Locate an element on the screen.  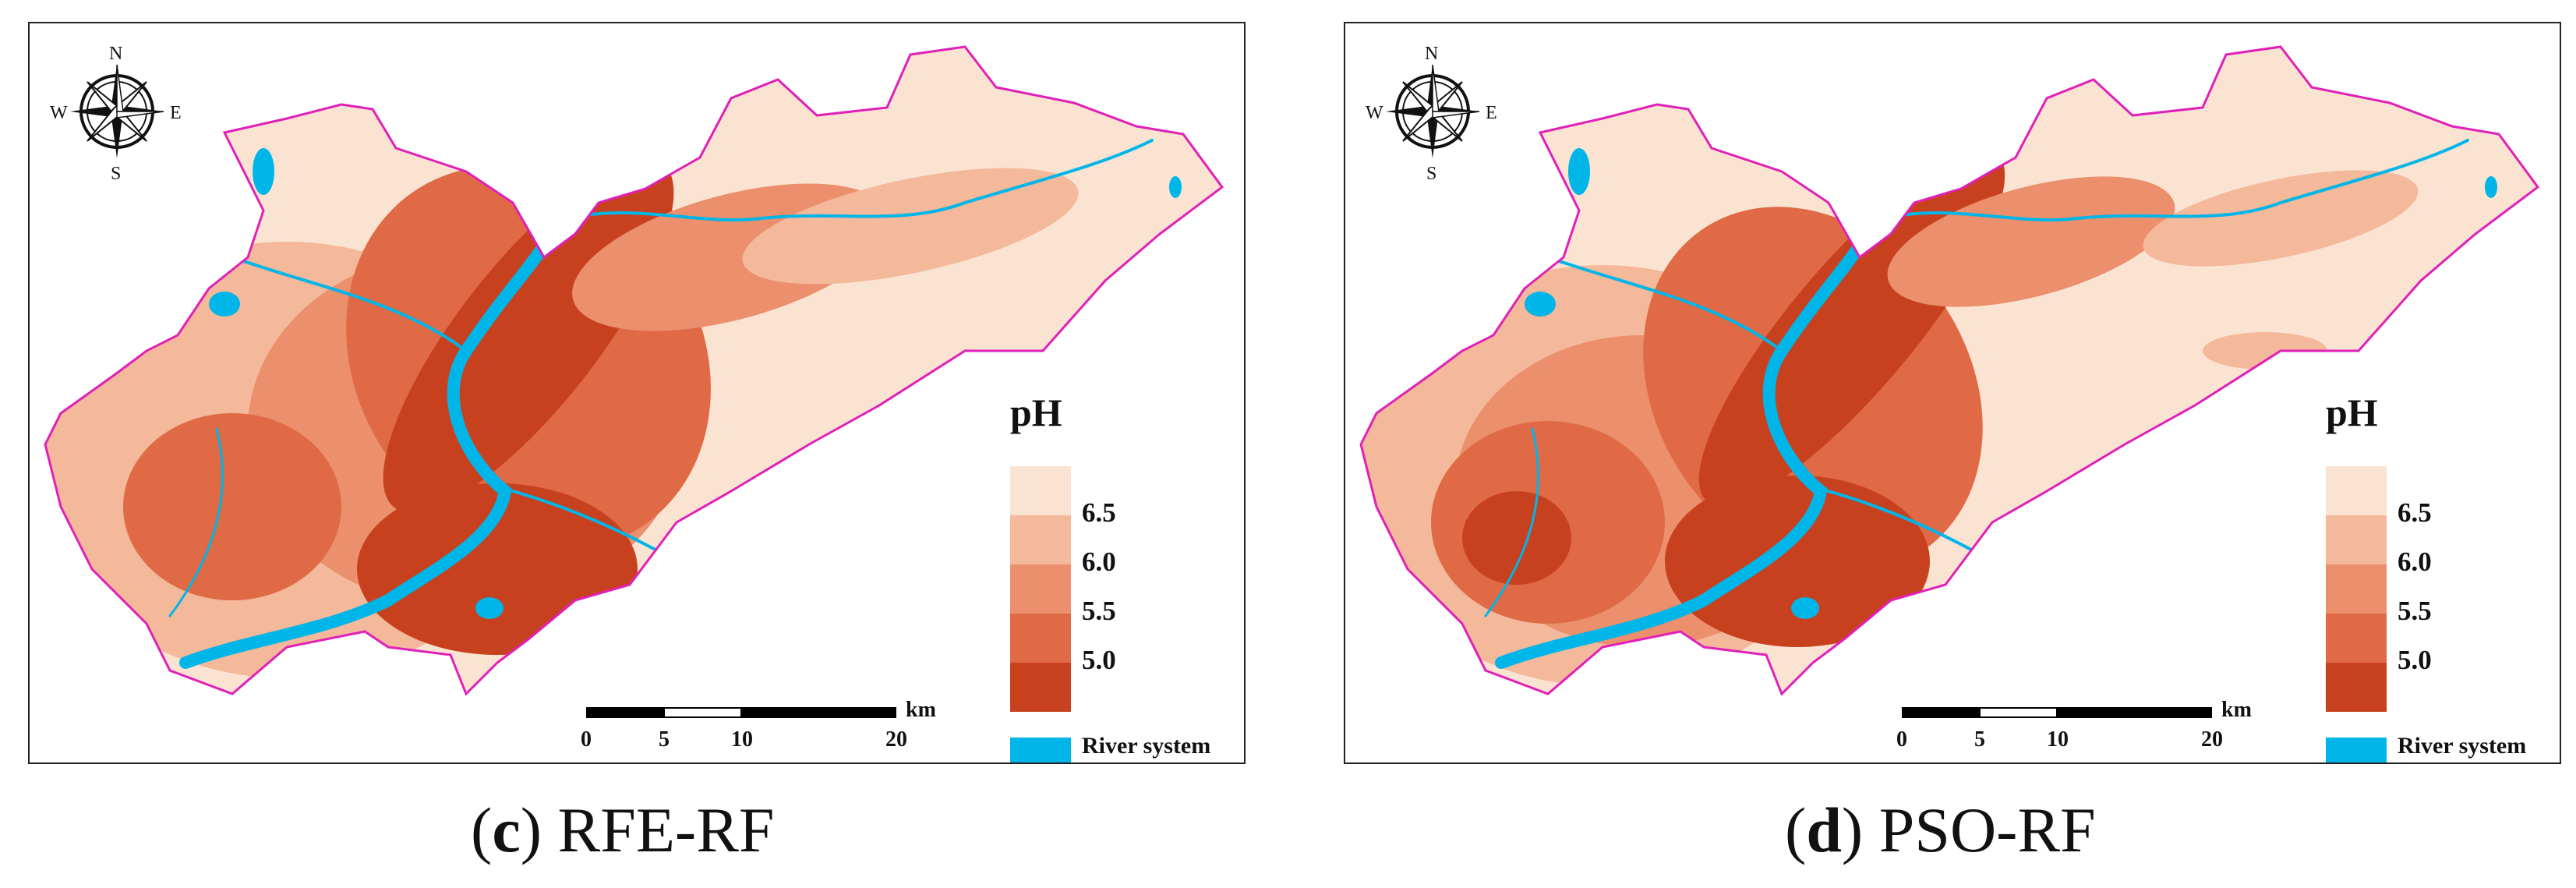
ph-class-5-0-west is located at coordinates (232, 506).